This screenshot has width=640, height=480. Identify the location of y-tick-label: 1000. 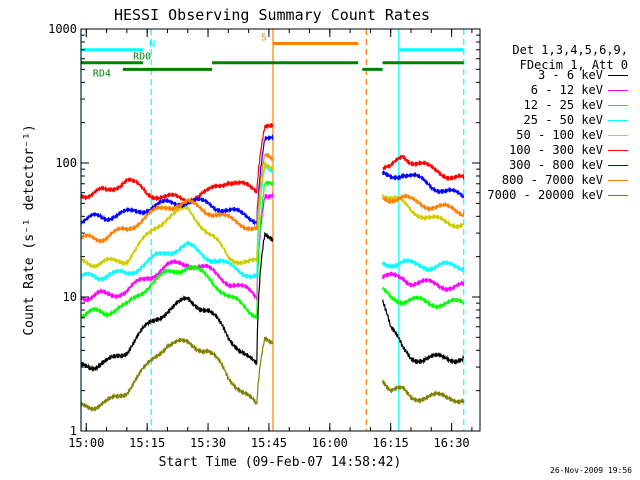
(62, 29).